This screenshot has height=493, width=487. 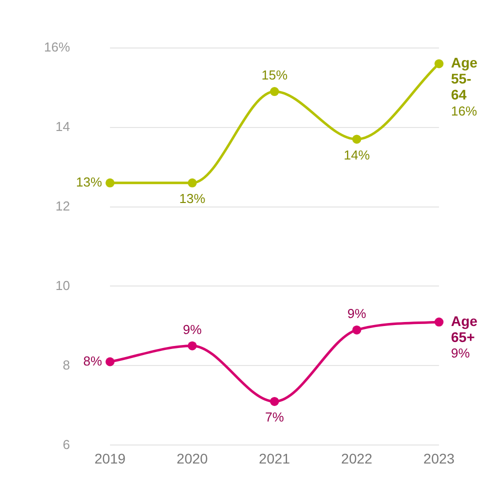 I want to click on y-tick-label: 10, so click(x=63, y=285).